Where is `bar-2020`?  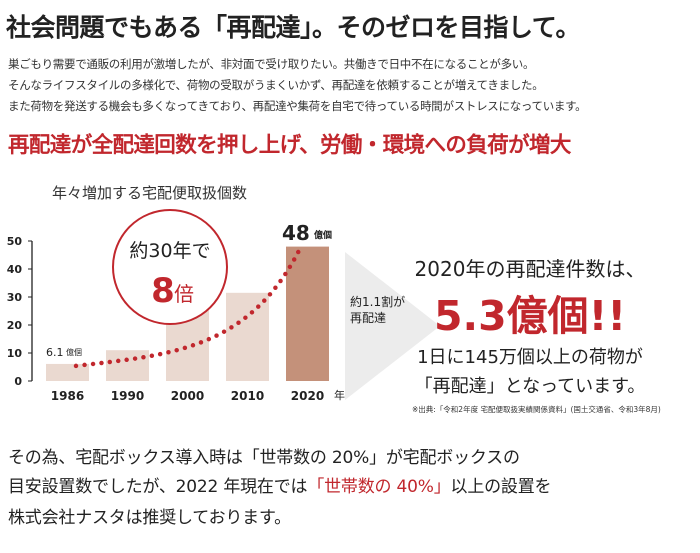
bar-2020 is located at coordinates (307, 313).